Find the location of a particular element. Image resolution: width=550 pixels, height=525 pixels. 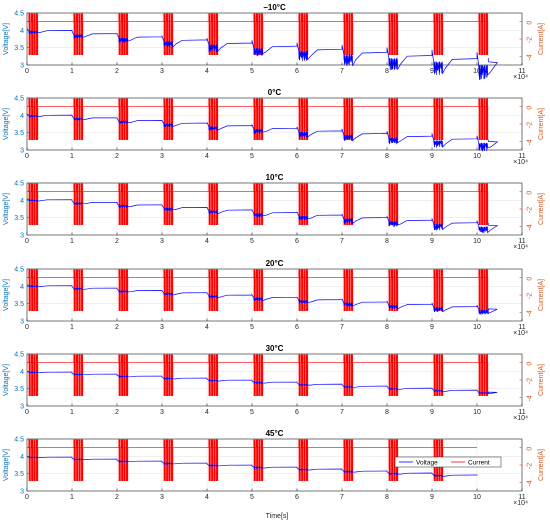

legend-voltage-label: Voltage is located at coordinates (427, 463).